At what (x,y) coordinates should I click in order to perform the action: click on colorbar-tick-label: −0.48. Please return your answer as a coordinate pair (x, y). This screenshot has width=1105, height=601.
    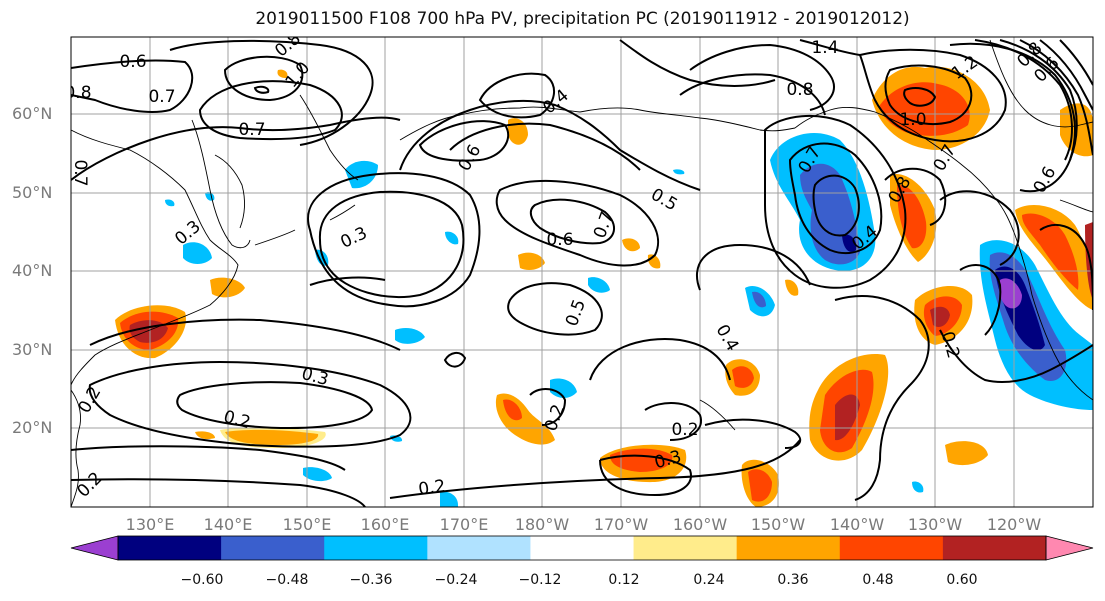
    Looking at the image, I should click on (287, 580).